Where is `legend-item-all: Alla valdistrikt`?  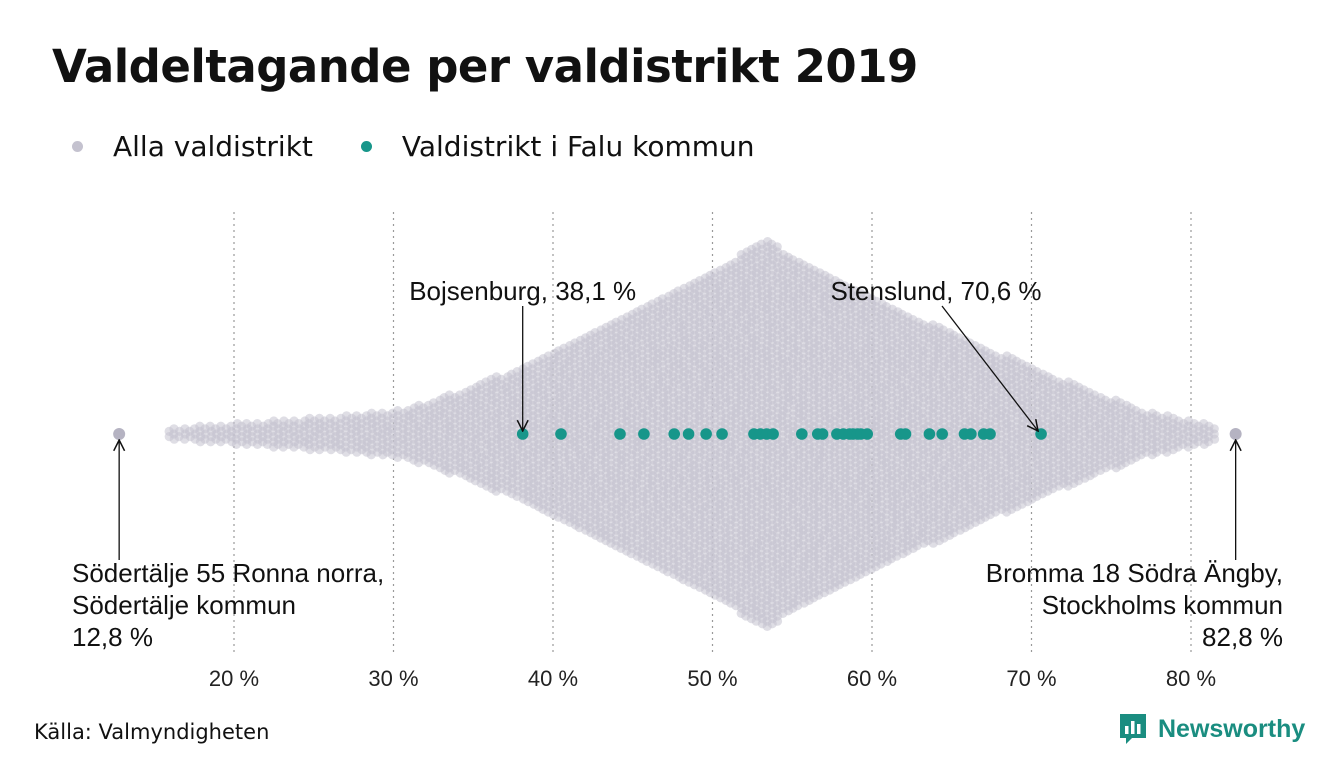
legend-item-all: Alla valdistrikt is located at coordinates (192, 146).